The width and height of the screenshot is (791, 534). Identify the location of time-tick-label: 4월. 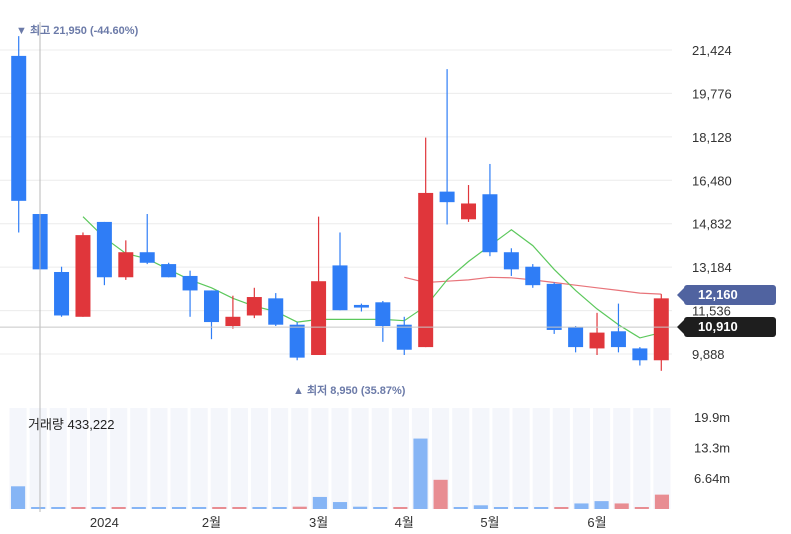
(404, 522).